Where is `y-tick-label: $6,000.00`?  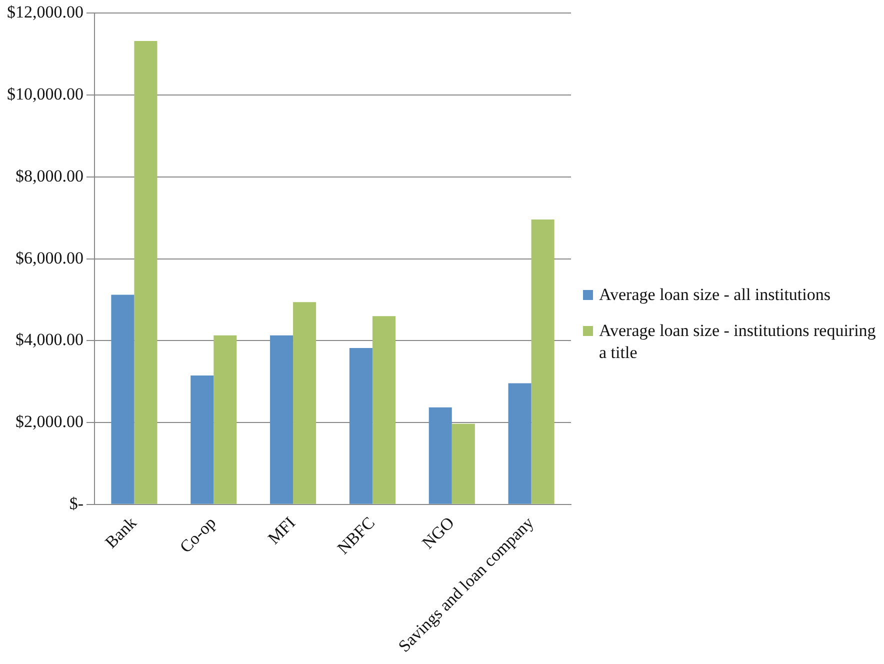
y-tick-label: $6,000.00 is located at coordinates (50, 258).